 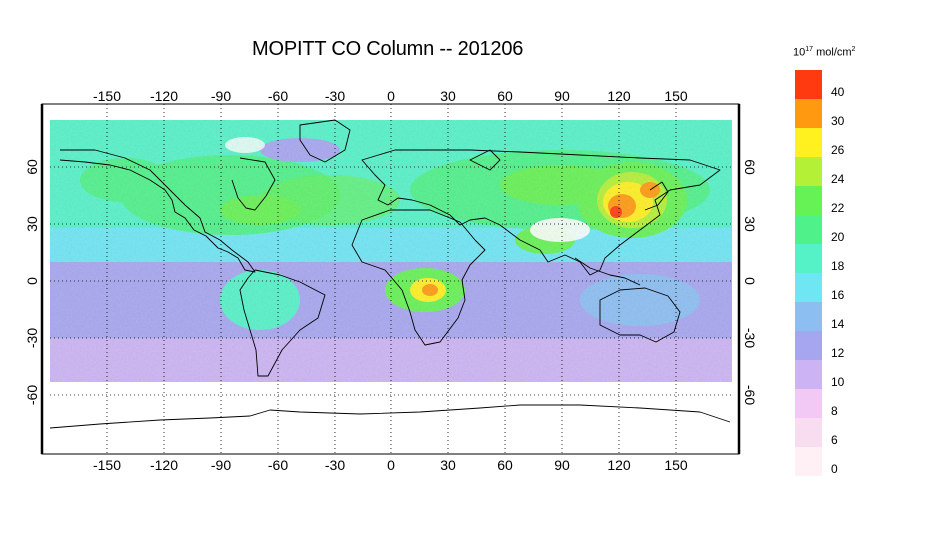 What do you see at coordinates (164, 96) in the screenshot?
I see `lon-tick-top: -120` at bounding box center [164, 96].